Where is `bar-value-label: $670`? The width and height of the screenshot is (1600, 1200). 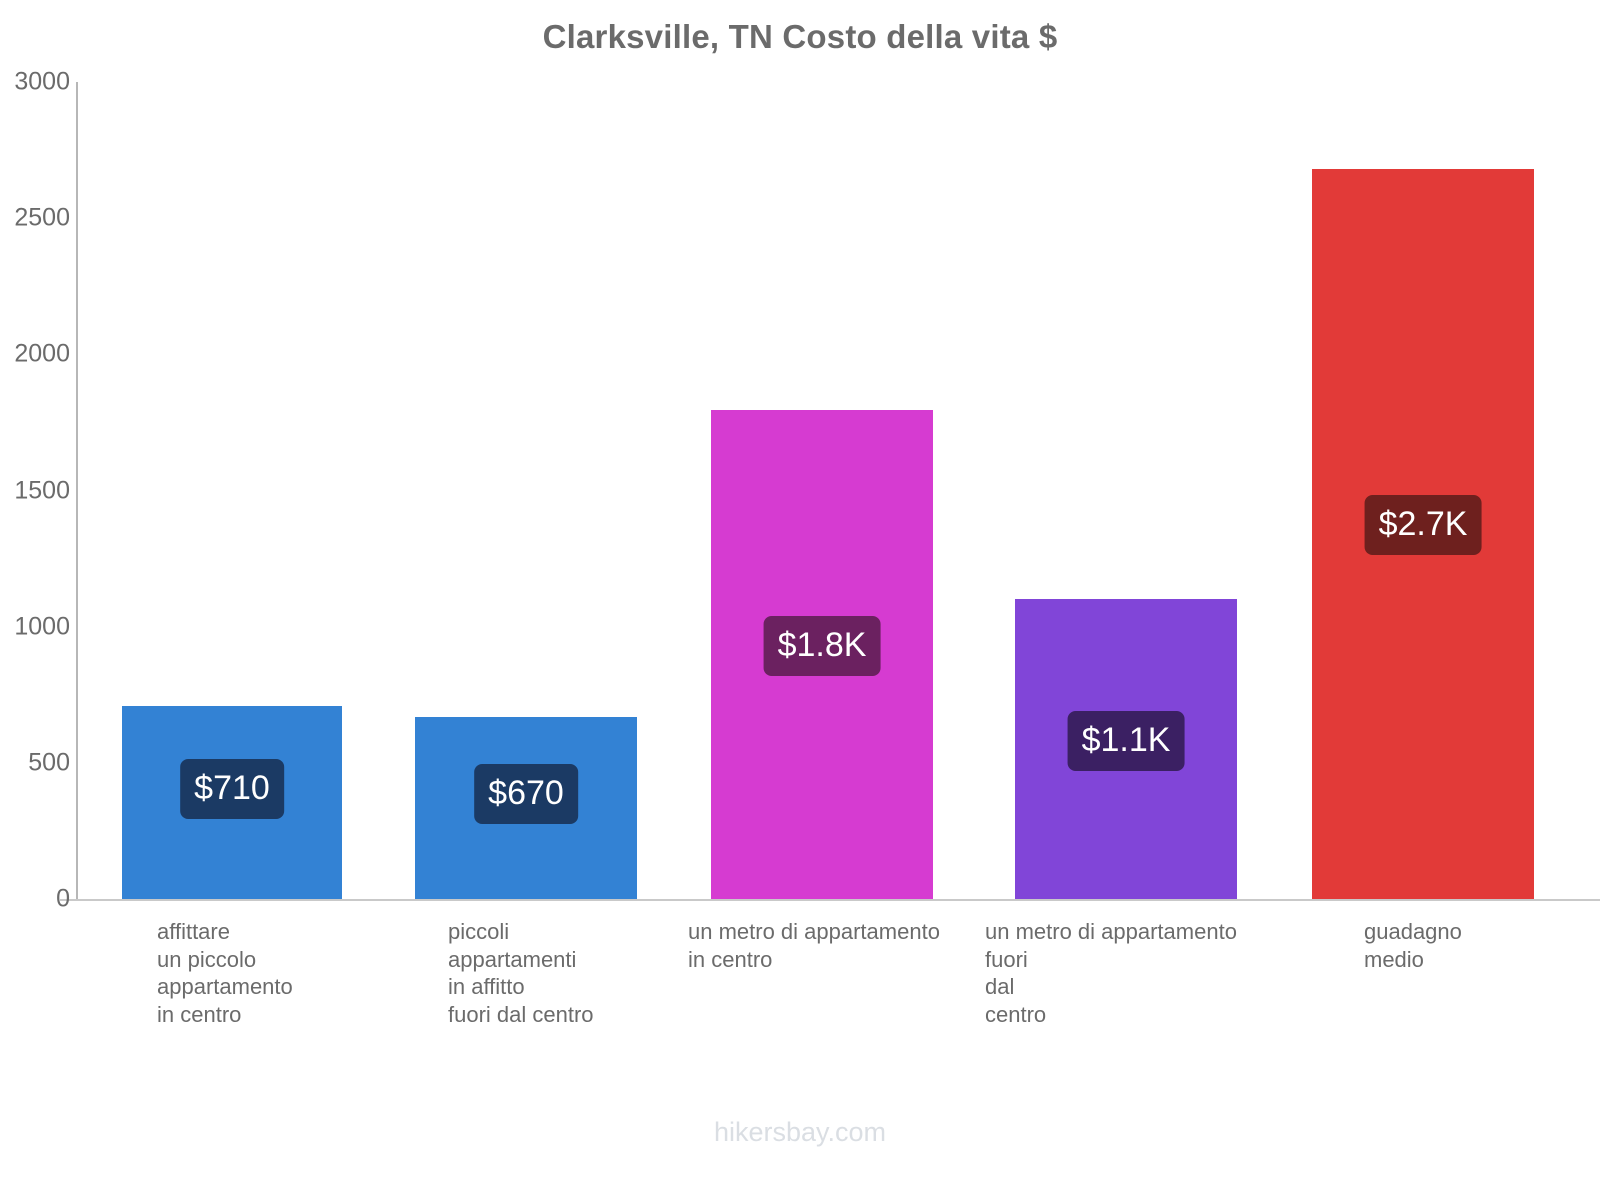 bar-value-label: $670 is located at coordinates (526, 794).